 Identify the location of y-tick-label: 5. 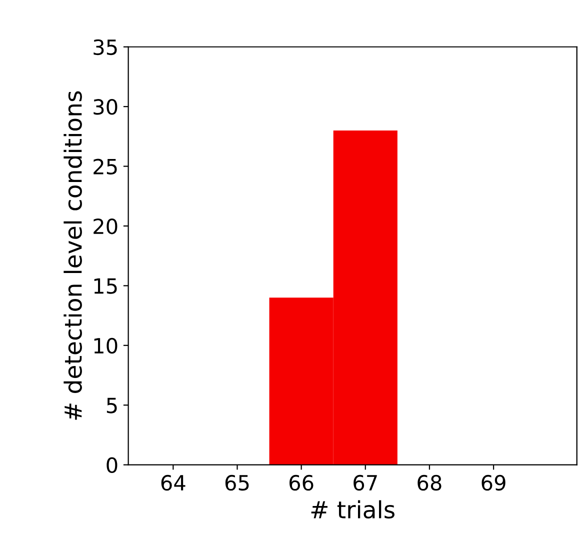
(111, 406).